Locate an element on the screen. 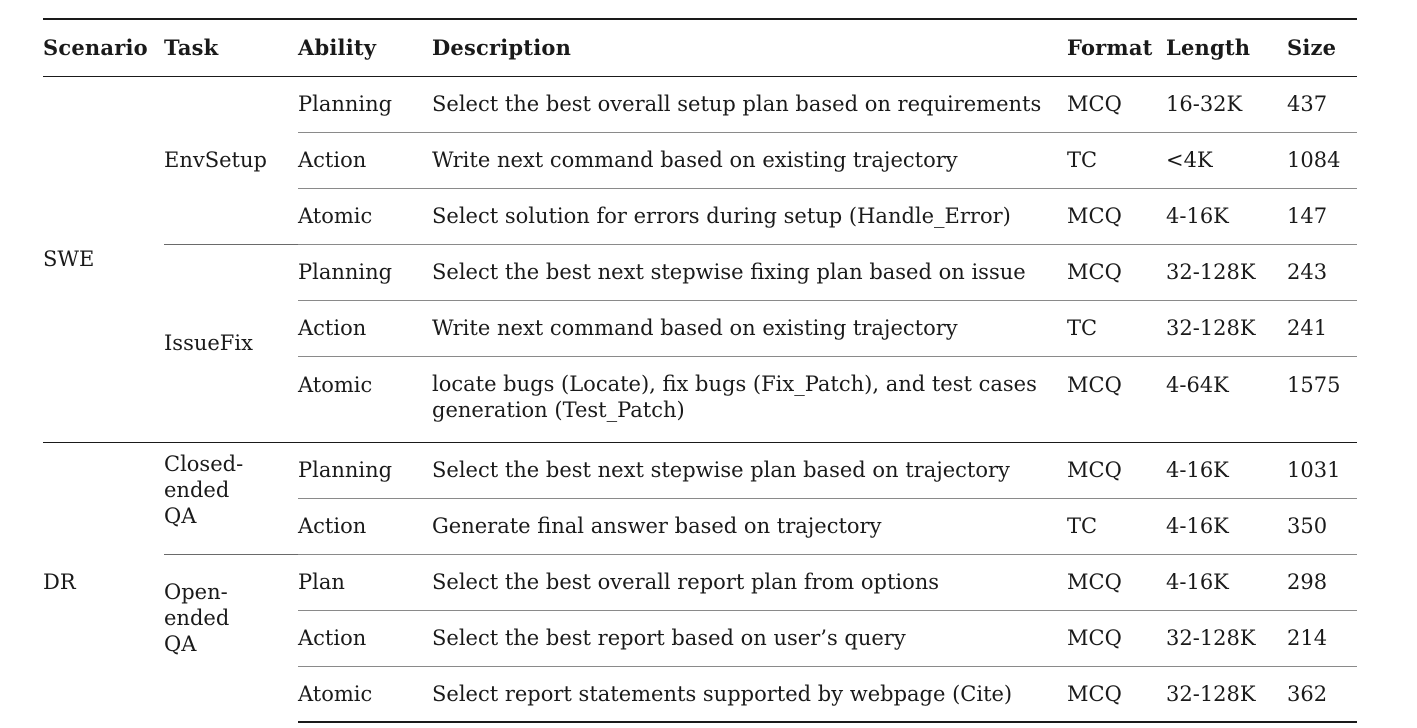 The width and height of the screenshot is (1417, 728). task-cell: Closed- ended QA is located at coordinates (231, 497).